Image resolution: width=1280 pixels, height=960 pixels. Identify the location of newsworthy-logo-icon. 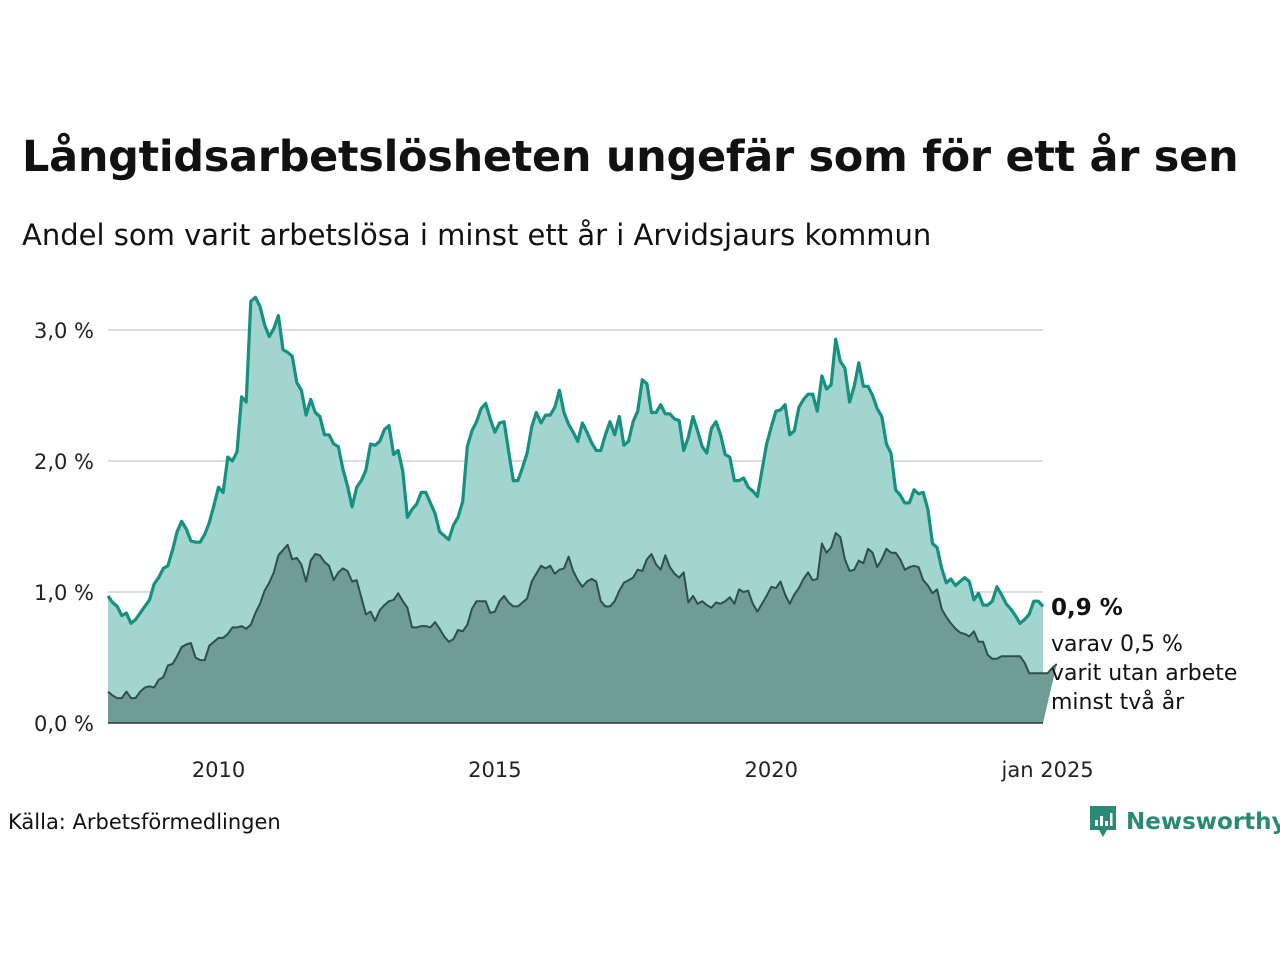
(1103, 821).